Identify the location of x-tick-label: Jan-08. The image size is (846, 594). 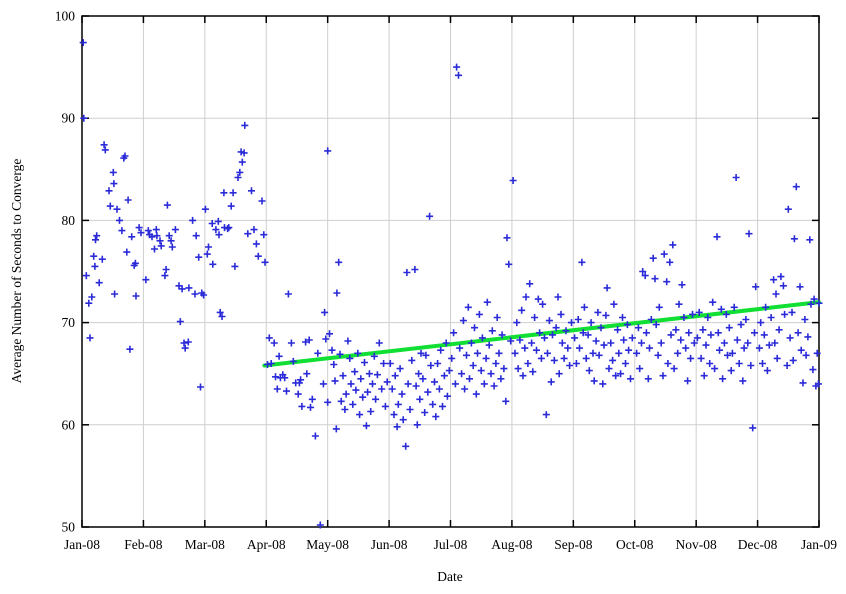
(82, 544).